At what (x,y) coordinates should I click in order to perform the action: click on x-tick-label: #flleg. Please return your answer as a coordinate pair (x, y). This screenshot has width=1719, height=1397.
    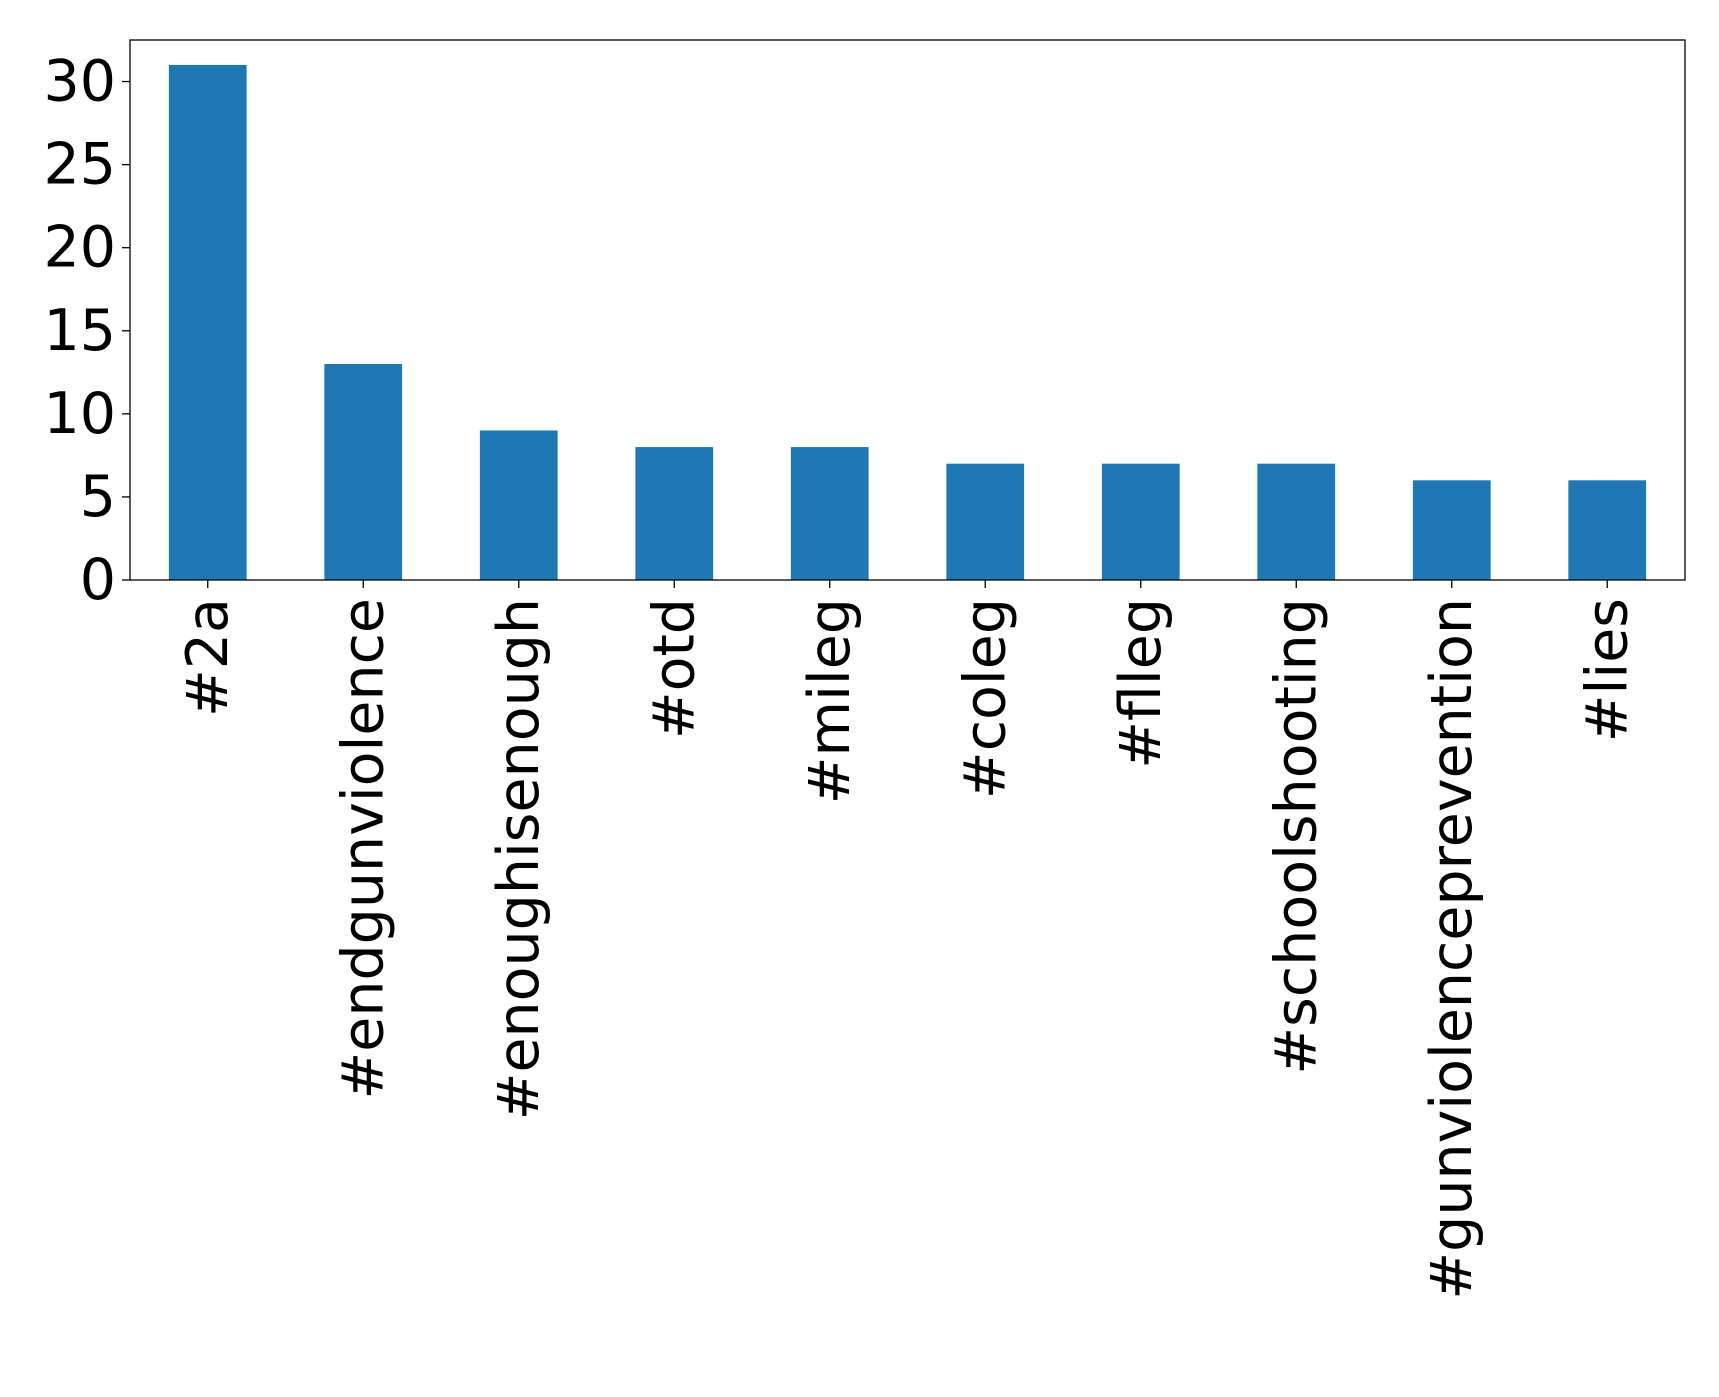
    Looking at the image, I should click on (1141, 683).